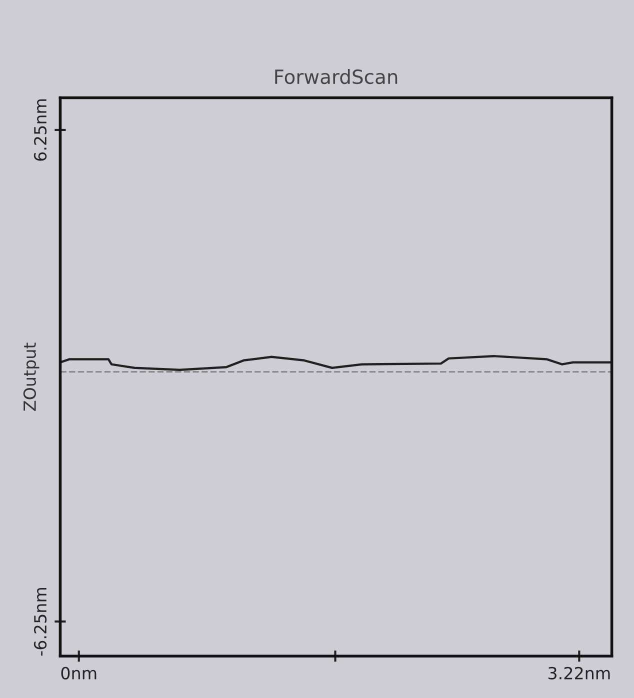 The width and height of the screenshot is (634, 698). What do you see at coordinates (31, 376) in the screenshot?
I see `y-axis-title: ZOutput` at bounding box center [31, 376].